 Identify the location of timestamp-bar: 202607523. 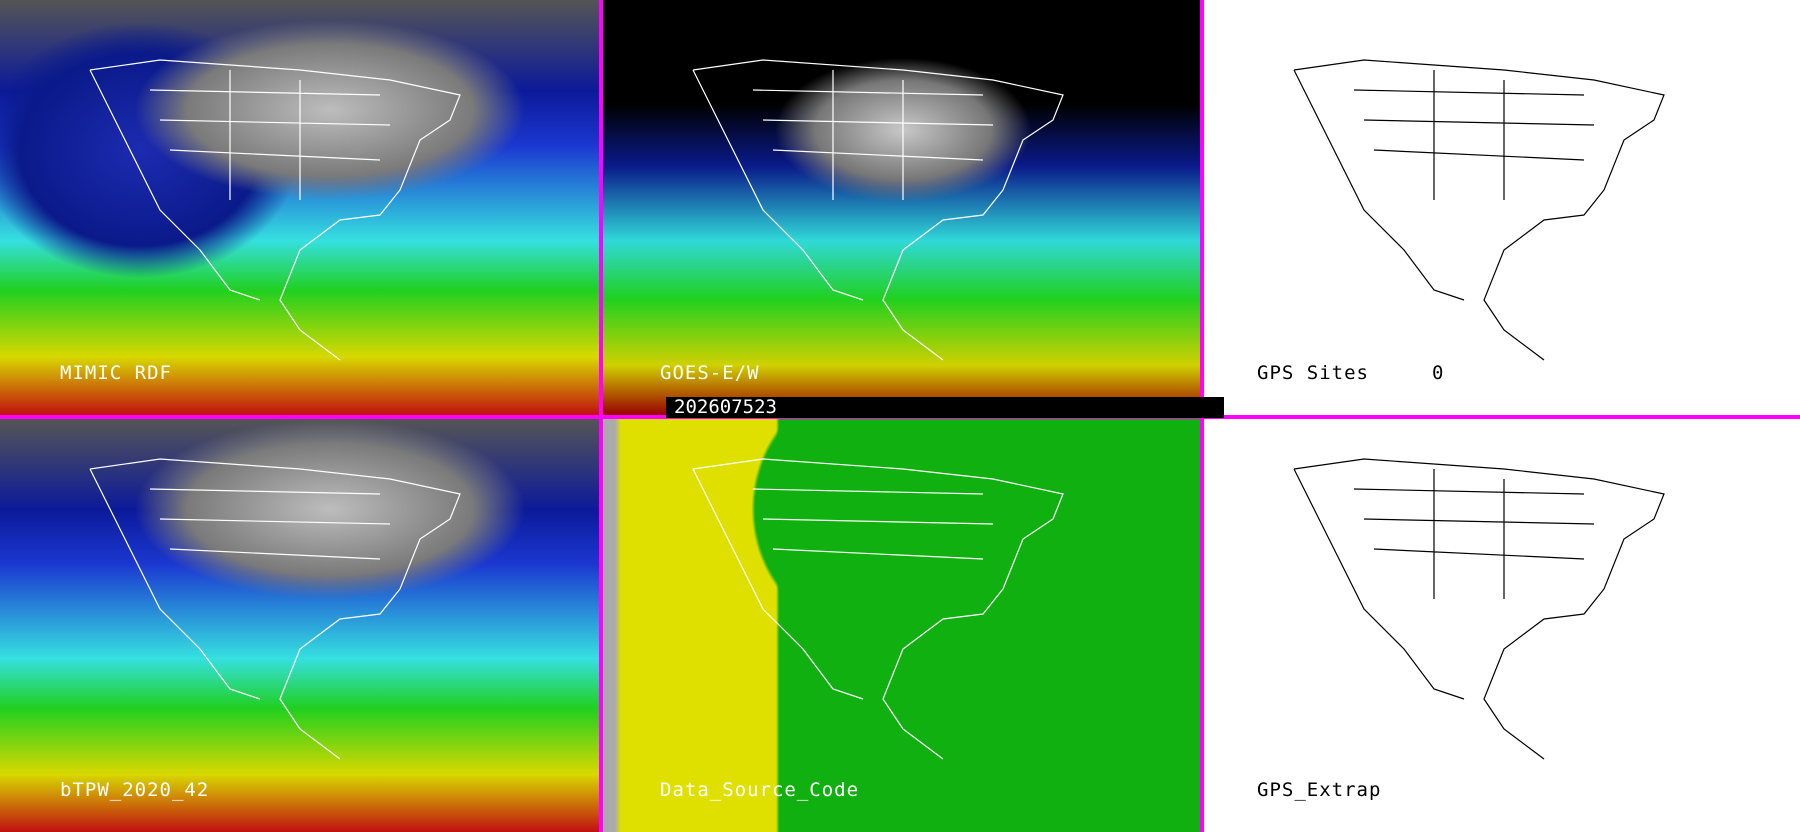
(945, 407).